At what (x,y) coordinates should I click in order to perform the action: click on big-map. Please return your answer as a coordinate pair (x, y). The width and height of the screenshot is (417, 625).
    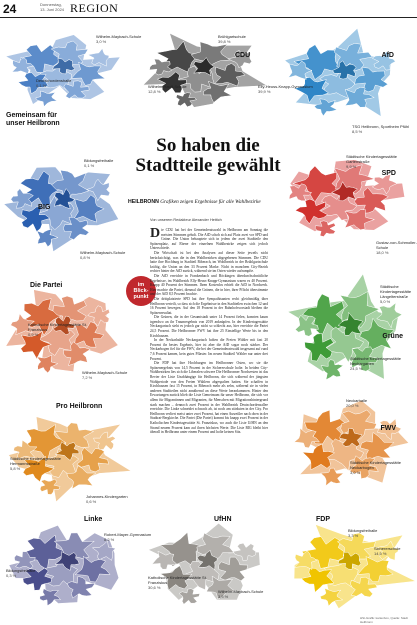
    Looking at the image, I should click on (61, 209).